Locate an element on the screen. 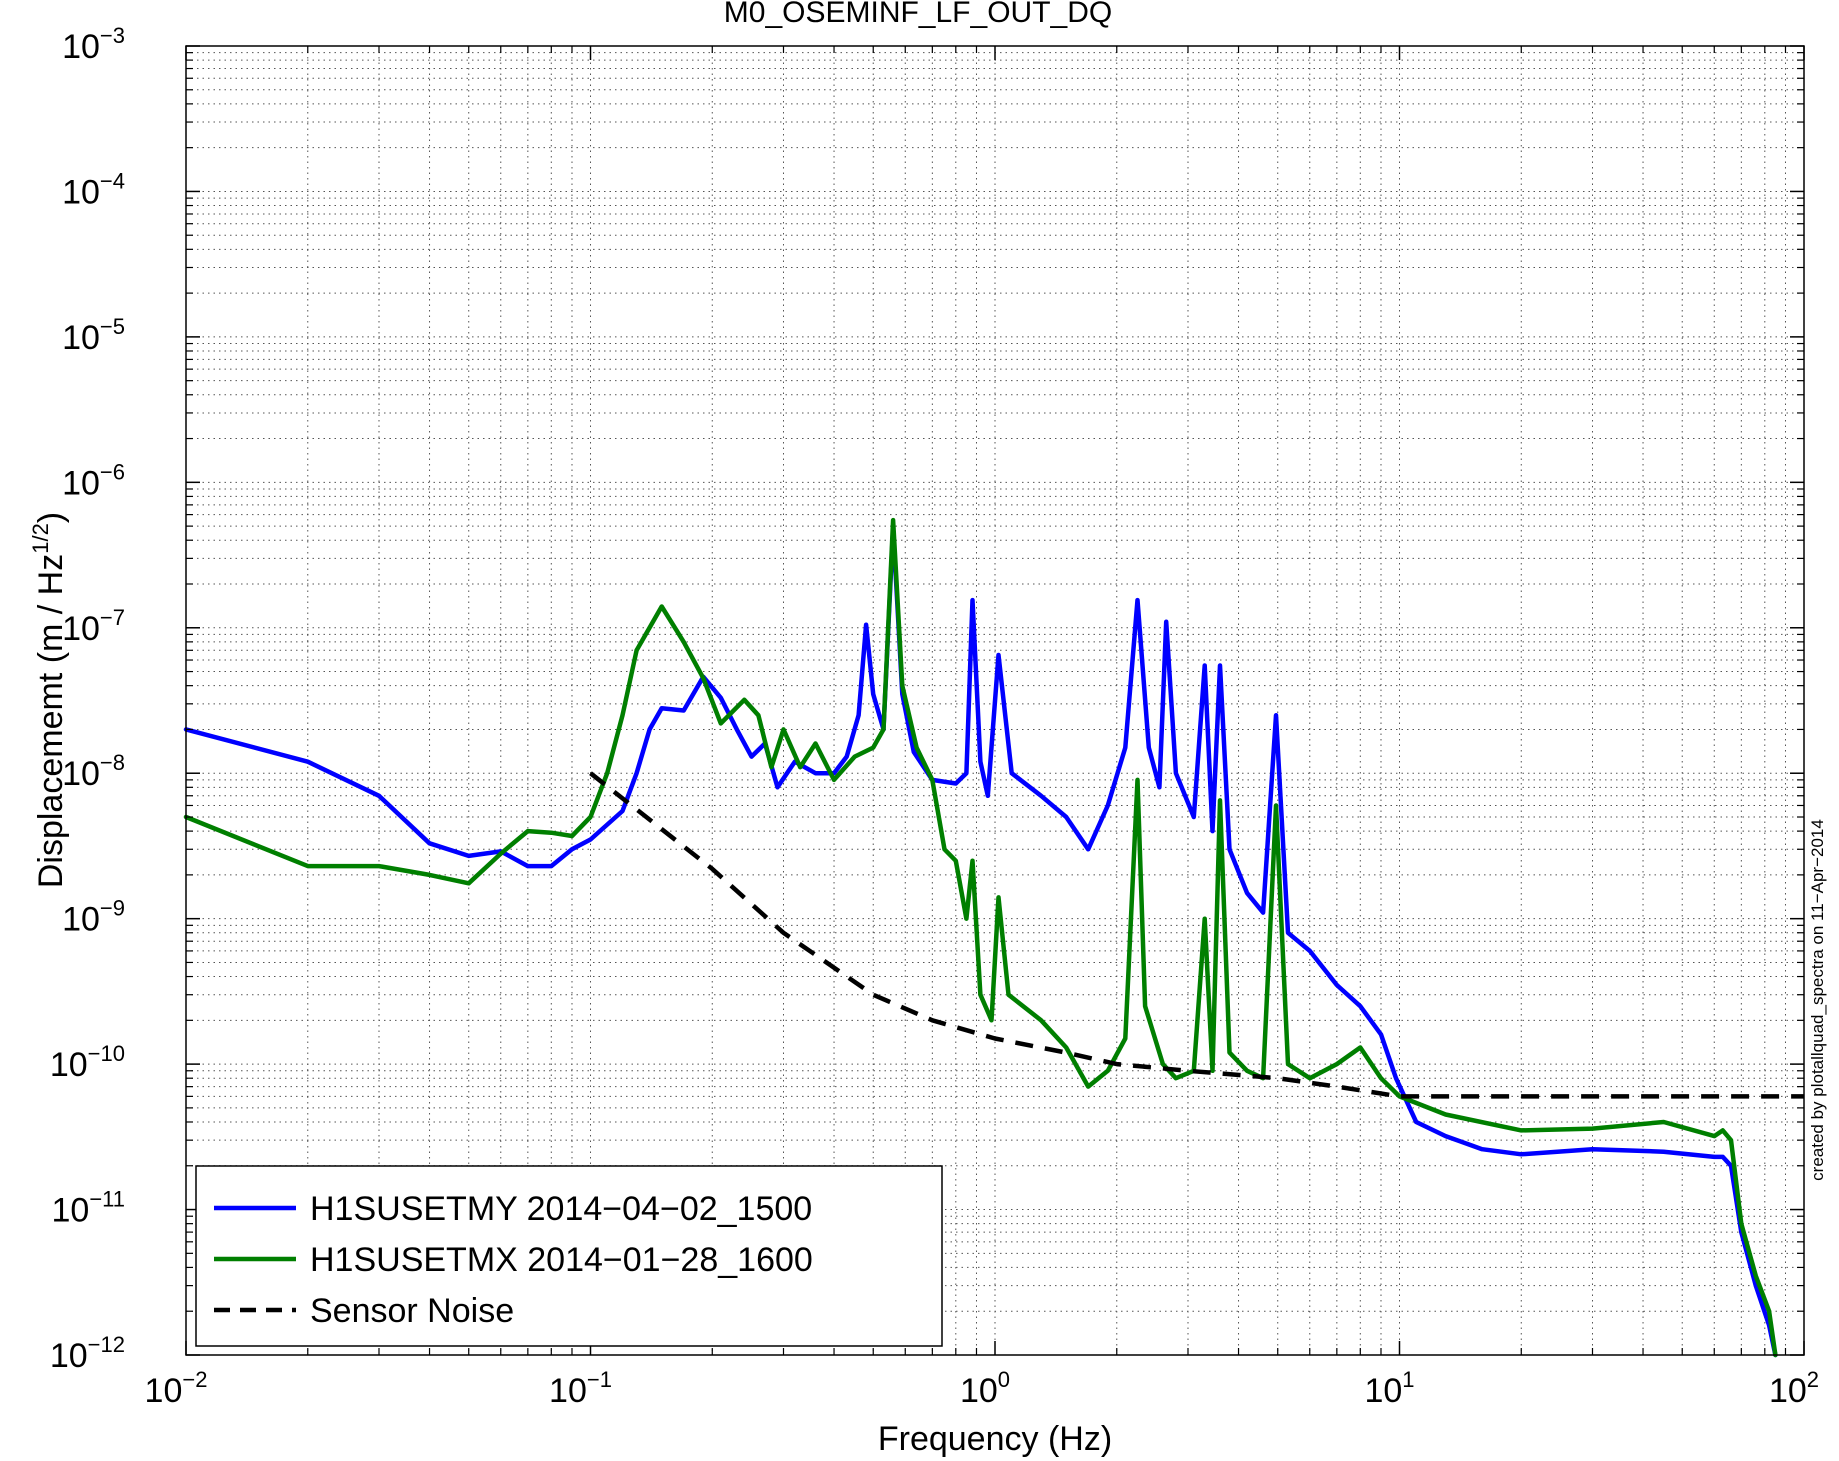 The width and height of the screenshot is (1839, 1461). y-tick-label: 10⁻⁴ is located at coordinates (93, 189).